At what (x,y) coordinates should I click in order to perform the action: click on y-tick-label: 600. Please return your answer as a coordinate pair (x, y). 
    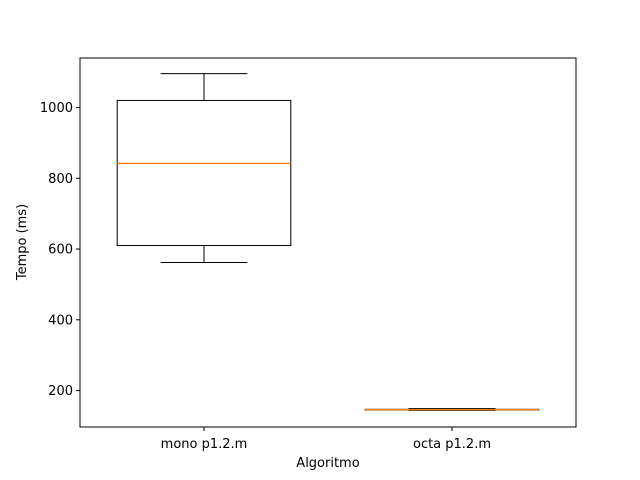
    Looking at the image, I should click on (60, 250).